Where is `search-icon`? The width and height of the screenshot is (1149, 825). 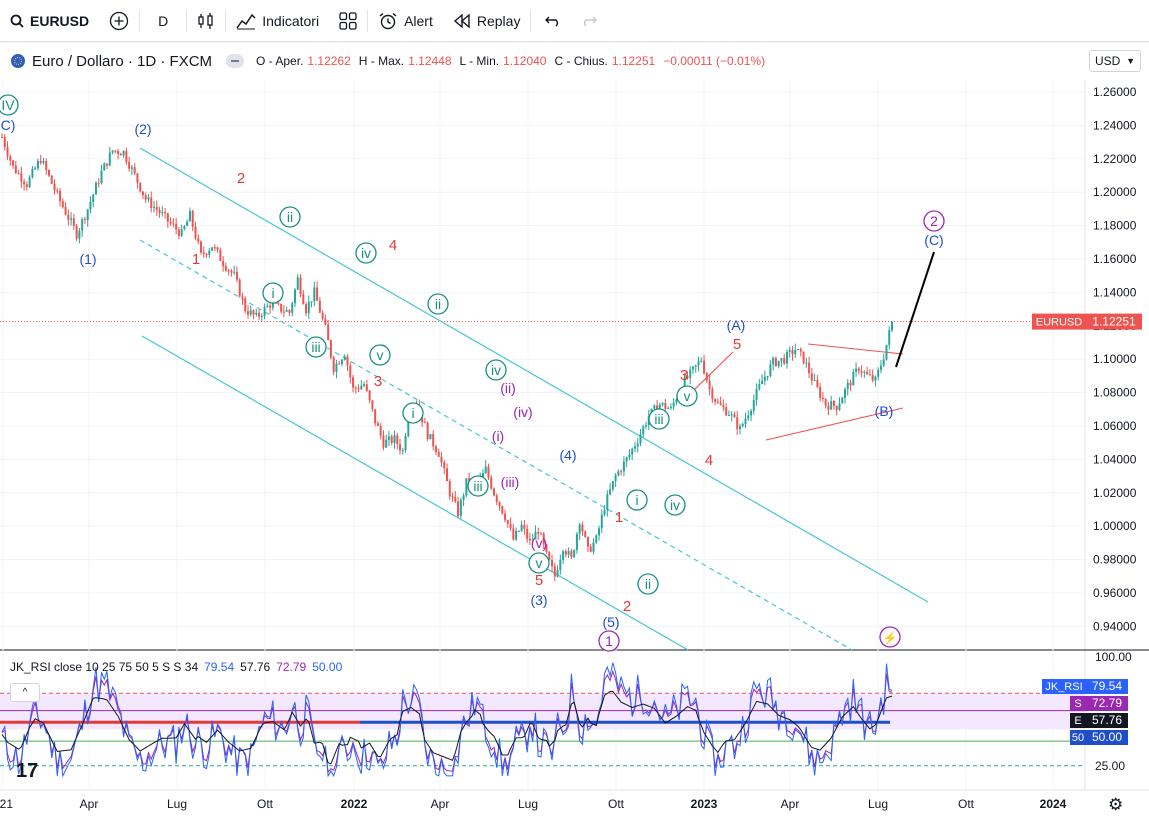 search-icon is located at coordinates (17, 21).